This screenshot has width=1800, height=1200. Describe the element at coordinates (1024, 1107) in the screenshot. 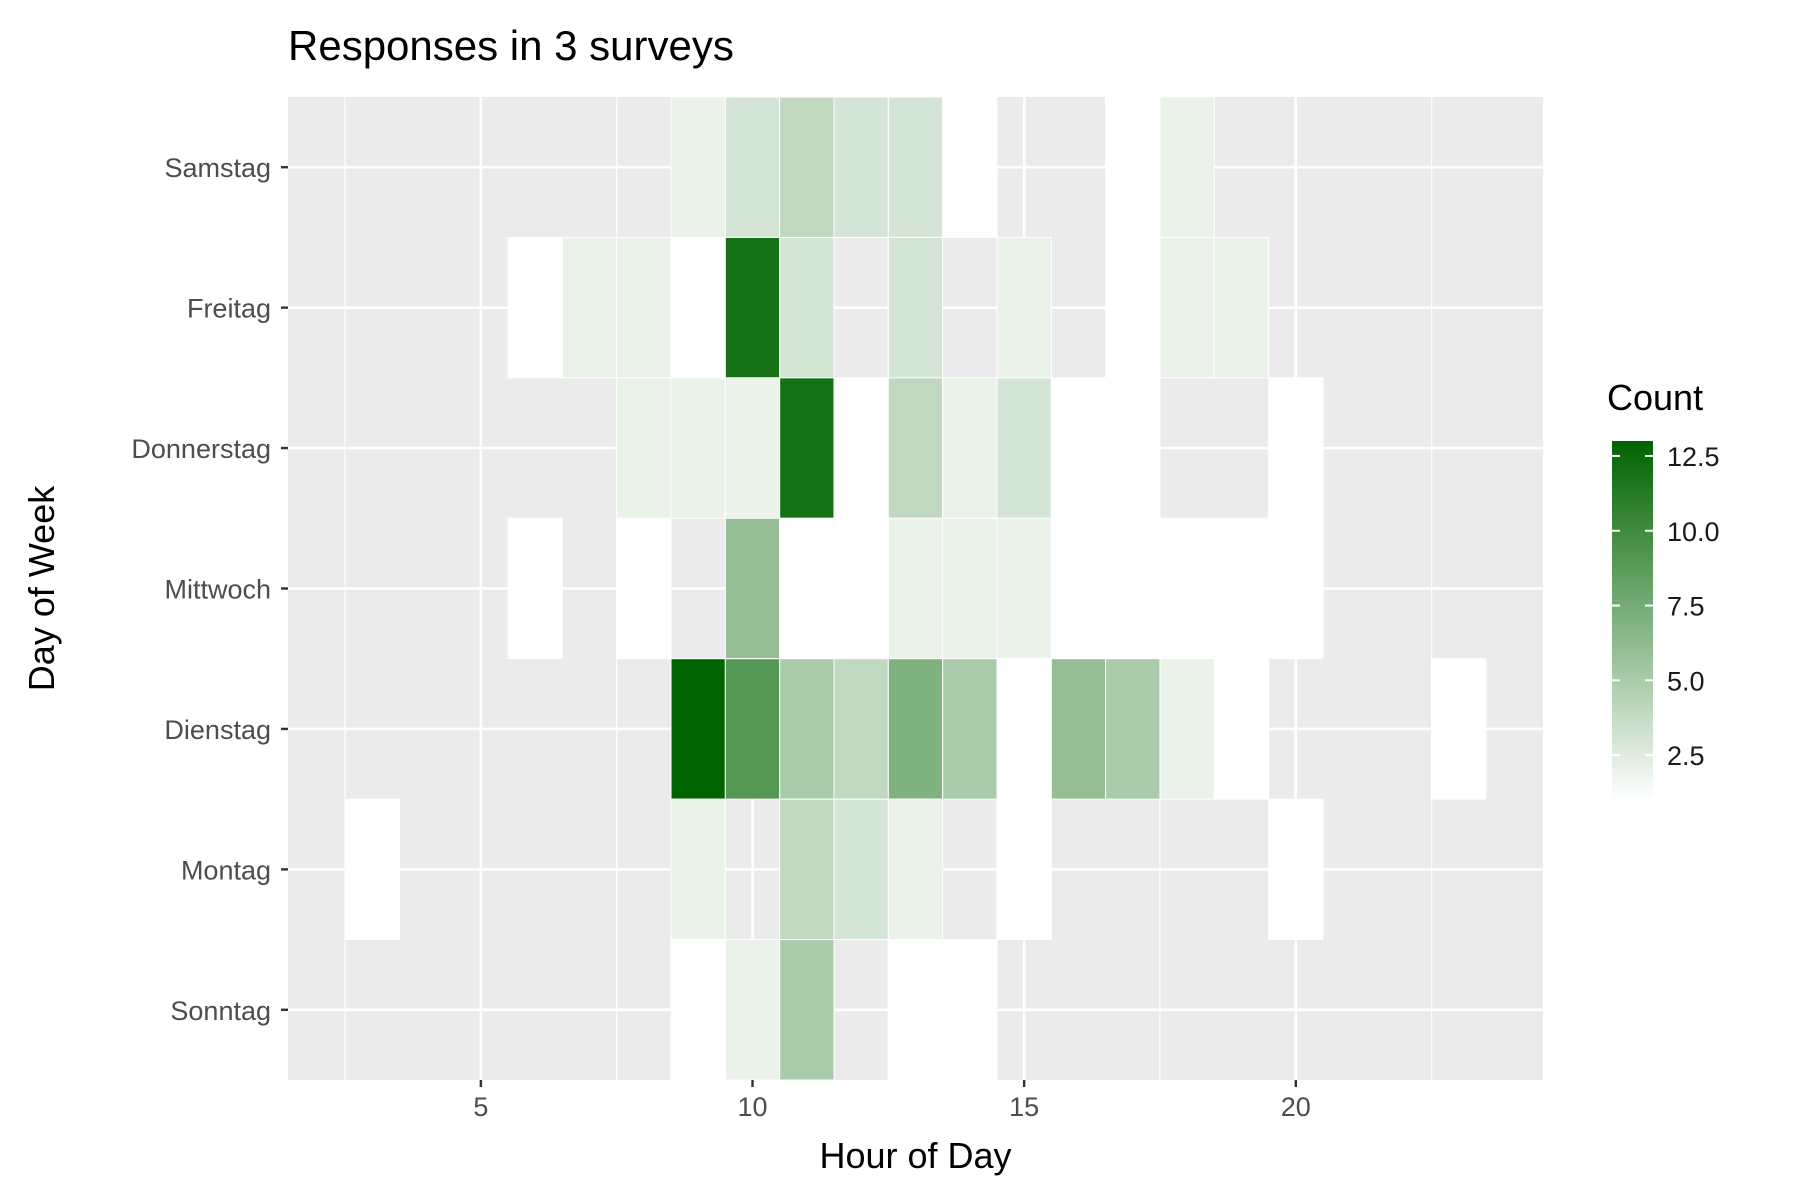

I see `x-tick-label: 15` at that location.